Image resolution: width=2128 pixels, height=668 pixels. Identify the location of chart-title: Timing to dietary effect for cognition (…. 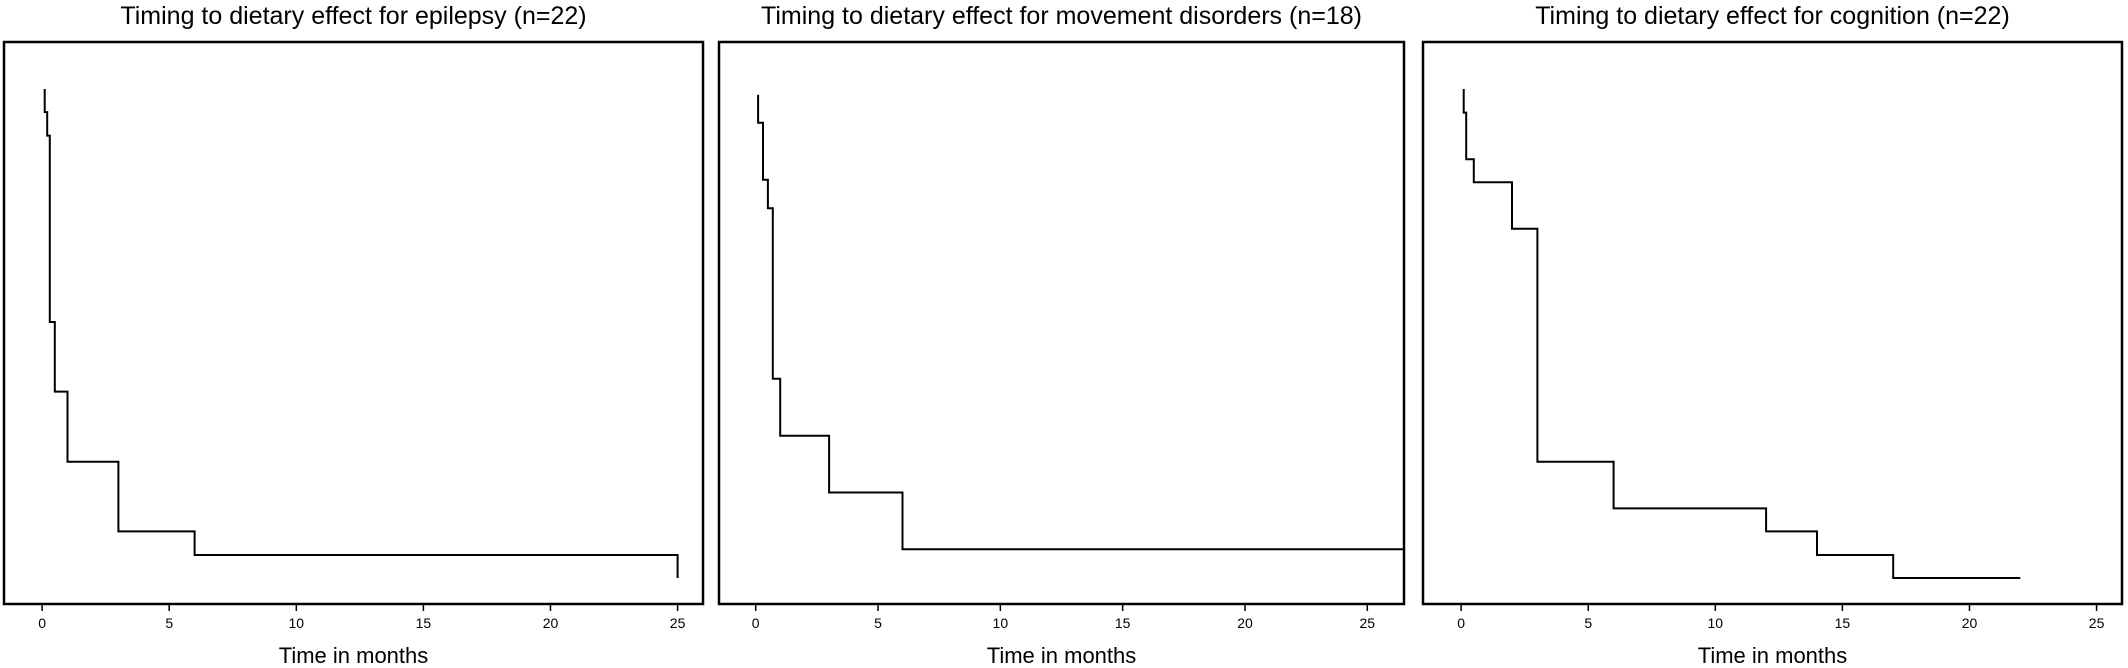
(1772, 16).